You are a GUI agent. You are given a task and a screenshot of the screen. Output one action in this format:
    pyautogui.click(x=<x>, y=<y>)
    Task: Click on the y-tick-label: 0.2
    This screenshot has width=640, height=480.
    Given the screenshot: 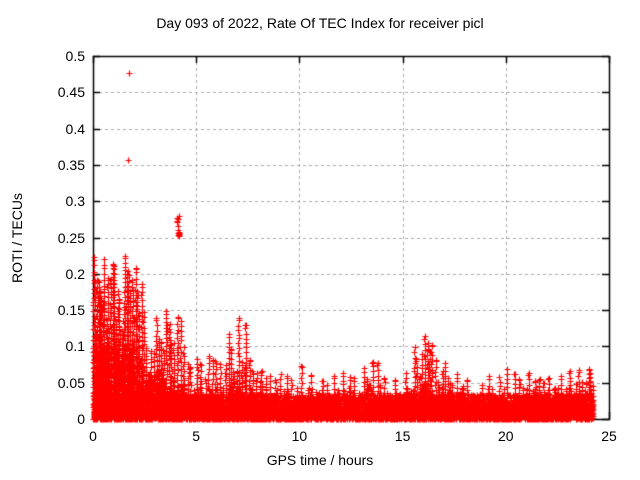 What is the action you would take?
    pyautogui.click(x=75, y=273)
    